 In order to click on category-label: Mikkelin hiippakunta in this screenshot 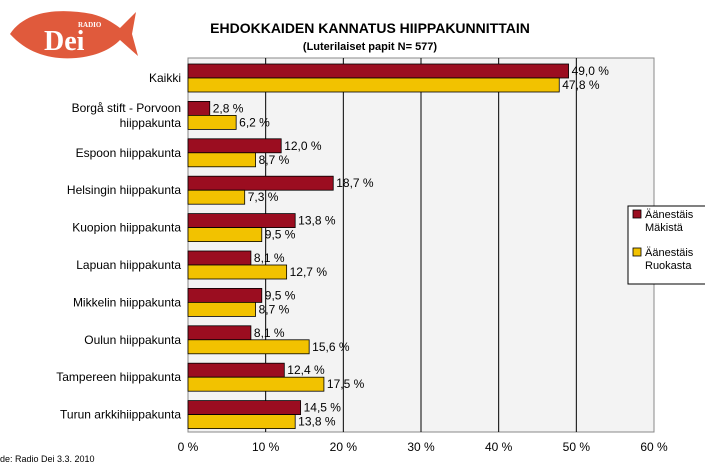, I will do `click(127, 302)`.